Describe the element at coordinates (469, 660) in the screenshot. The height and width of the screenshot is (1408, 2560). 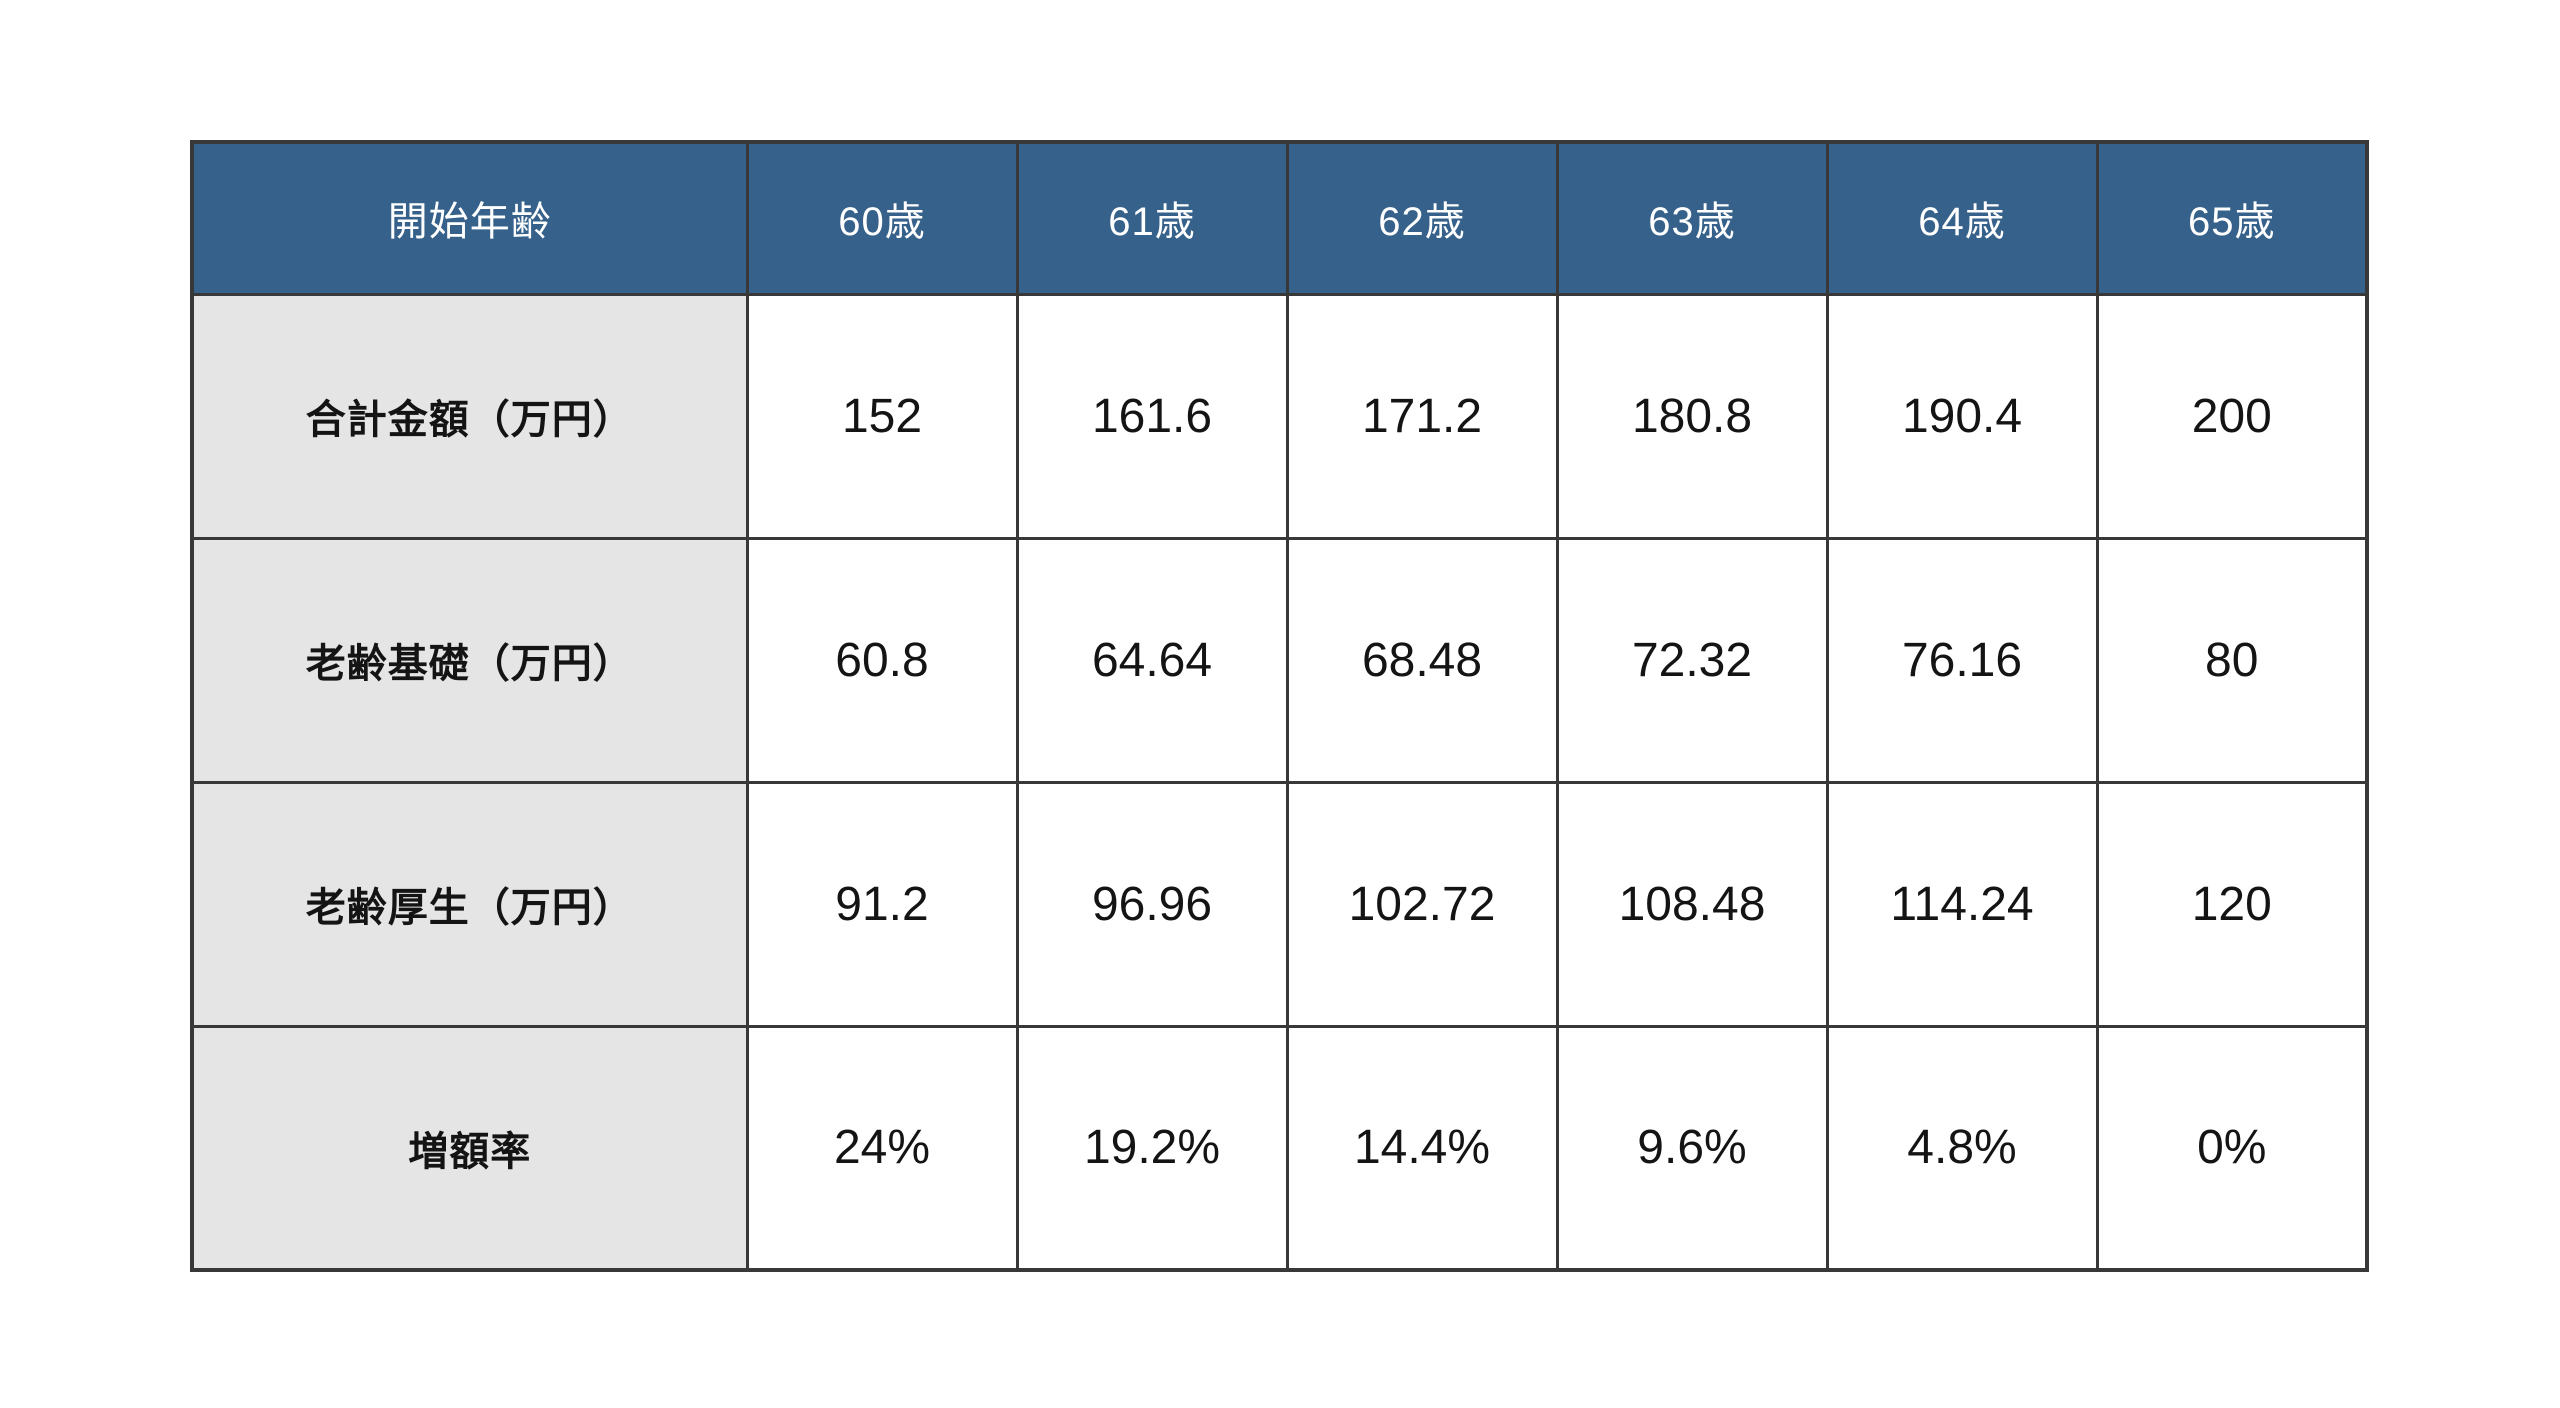
I see `row-label: 老齢基礎（万円）` at that location.